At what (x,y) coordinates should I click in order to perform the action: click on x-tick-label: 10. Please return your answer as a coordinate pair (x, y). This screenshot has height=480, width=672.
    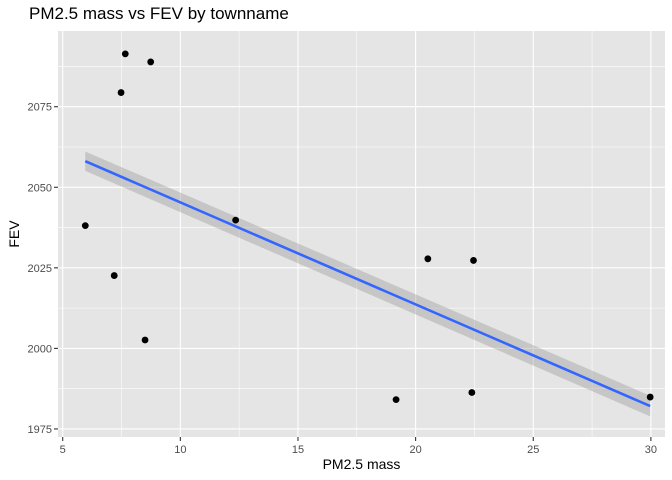
    Looking at the image, I should click on (180, 450).